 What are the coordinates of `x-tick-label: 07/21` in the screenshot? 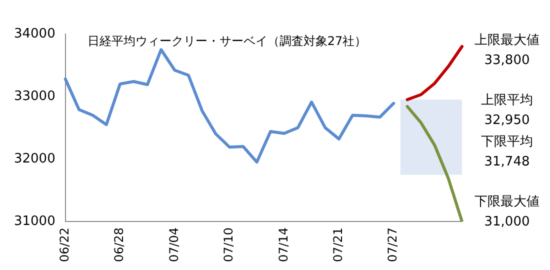 It's located at (338, 244).